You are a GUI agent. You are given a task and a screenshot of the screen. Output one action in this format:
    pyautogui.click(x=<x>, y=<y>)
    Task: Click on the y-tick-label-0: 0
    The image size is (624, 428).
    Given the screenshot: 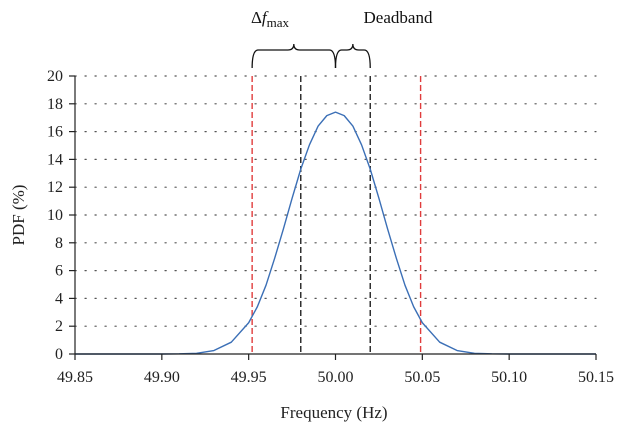 What is the action you would take?
    pyautogui.click(x=59, y=354)
    